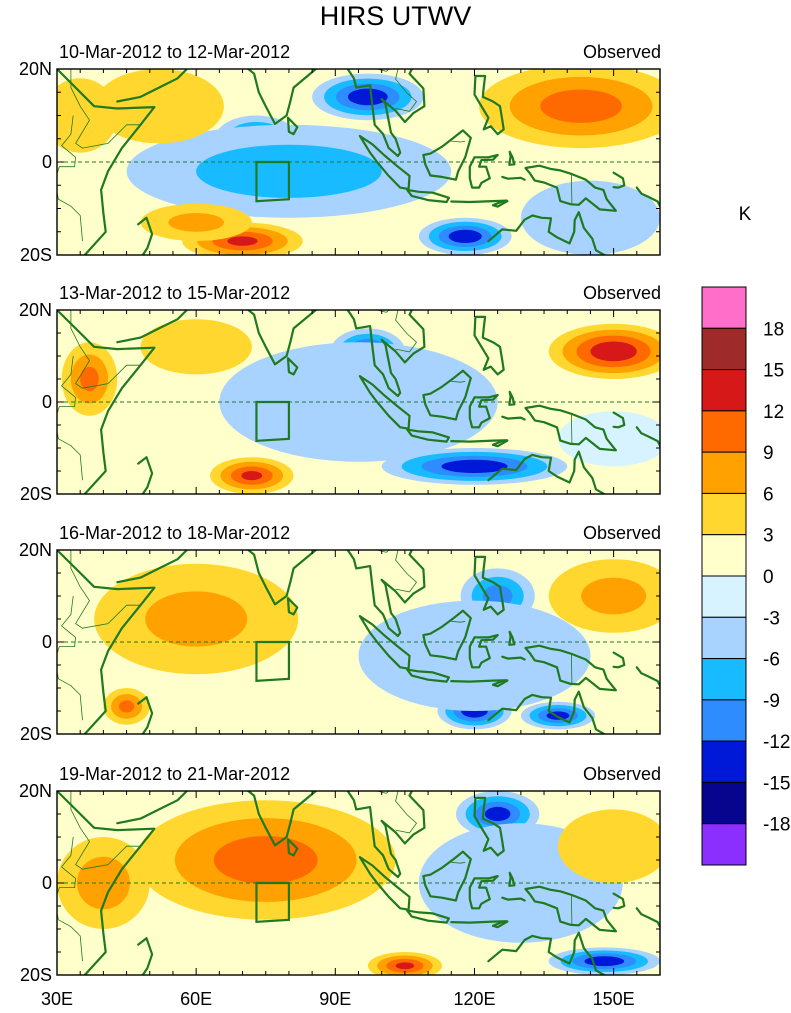 The image size is (791, 1013). What do you see at coordinates (768, 494) in the screenshot?
I see `colorbar-label: 6` at bounding box center [768, 494].